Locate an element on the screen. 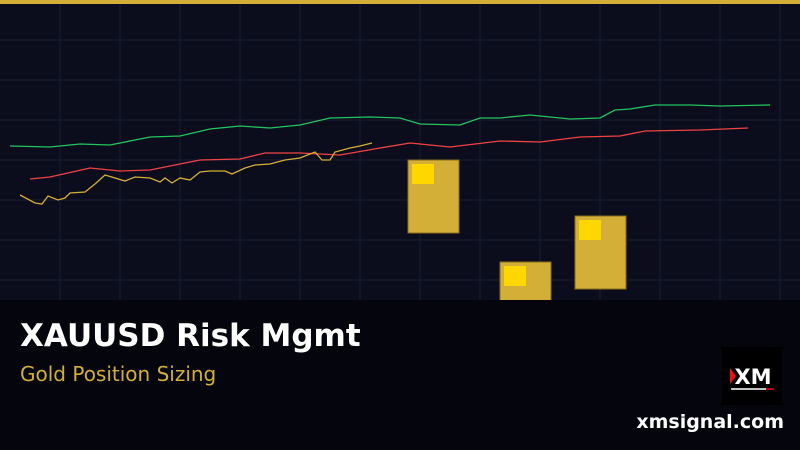 The image size is (800, 450). top-accent-bar is located at coordinates (400, 2).